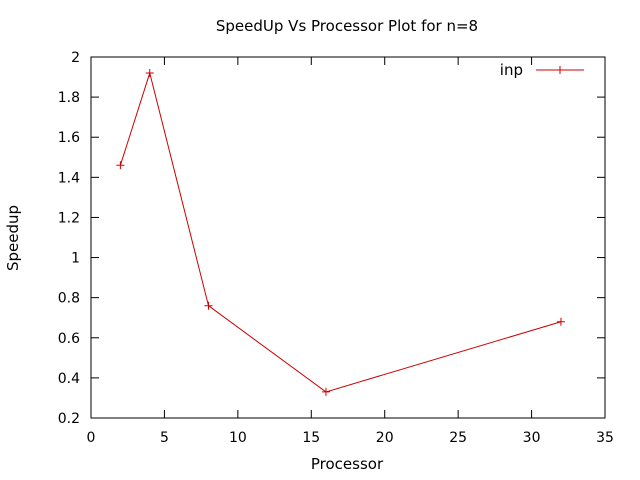  What do you see at coordinates (69, 419) in the screenshot?
I see `y-tick-label: 0.2` at bounding box center [69, 419].